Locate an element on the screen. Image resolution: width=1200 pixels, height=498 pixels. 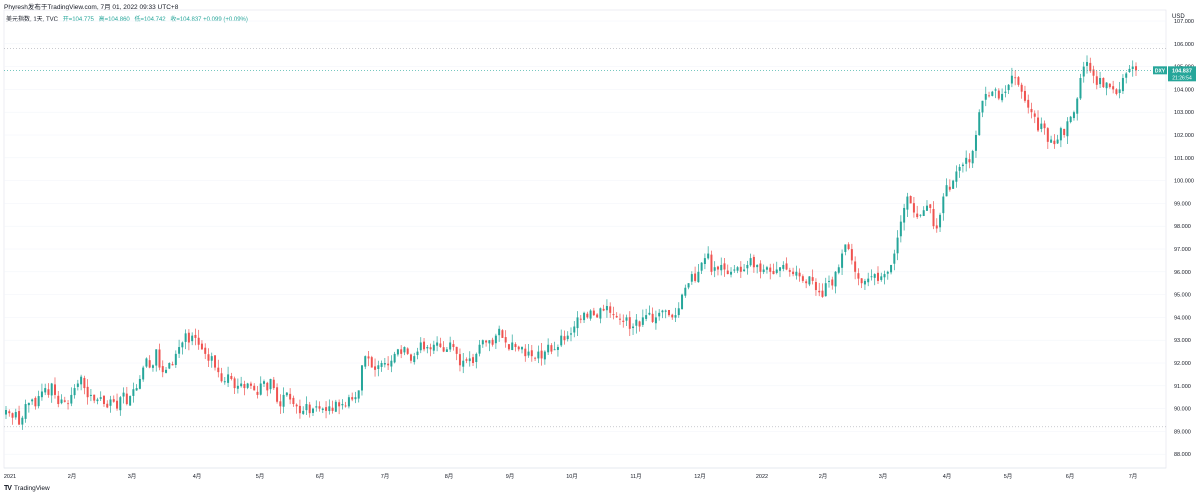
x-tick-label: 2月 is located at coordinates (823, 476).